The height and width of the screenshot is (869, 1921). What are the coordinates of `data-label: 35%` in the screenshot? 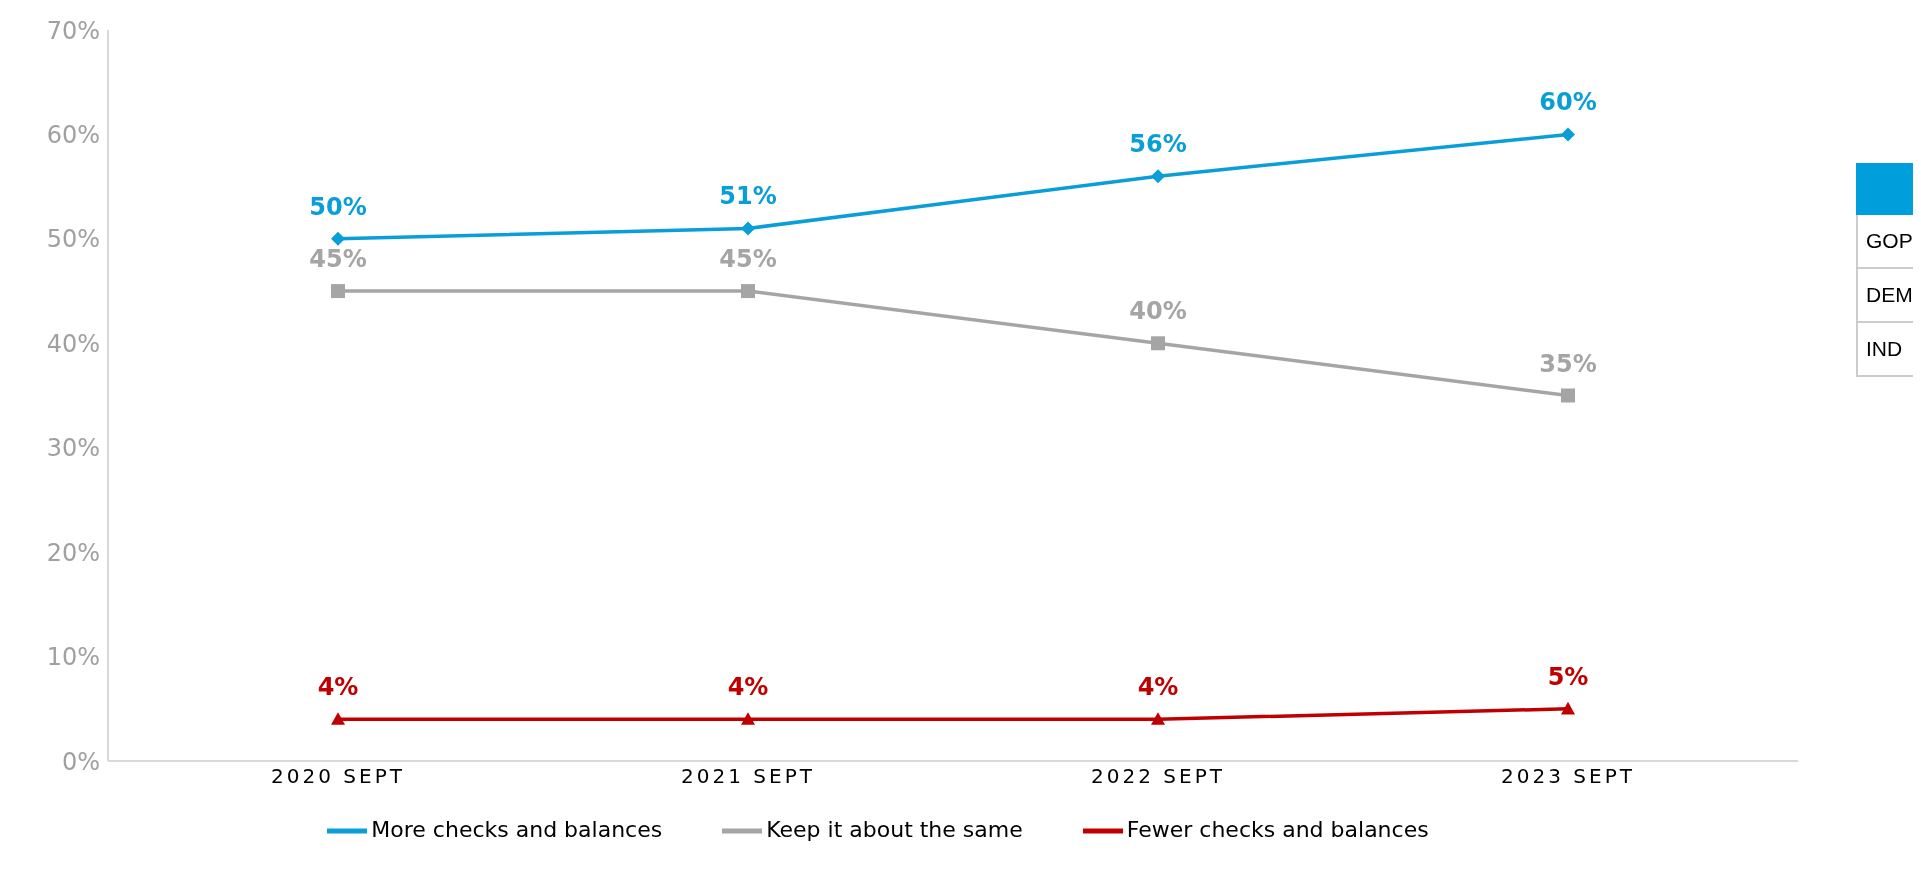 It's located at (1568, 363).